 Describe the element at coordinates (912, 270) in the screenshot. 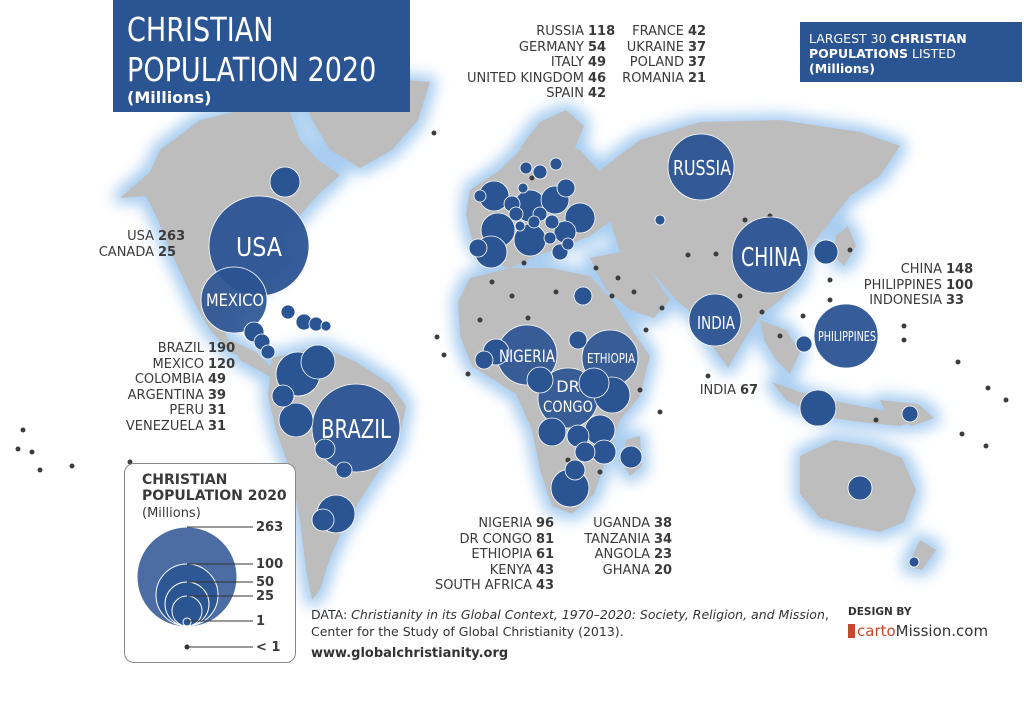

I see `country-row: CHINA 148` at that location.